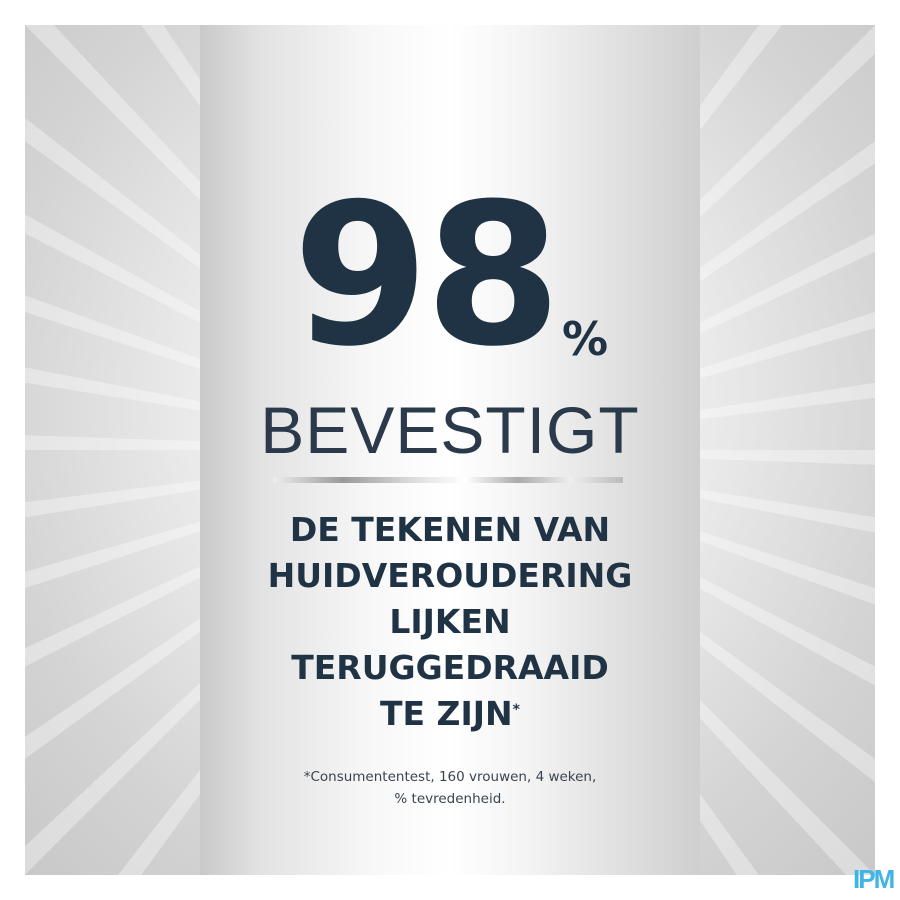 The width and height of the screenshot is (900, 900). What do you see at coordinates (450, 575) in the screenshot?
I see `claim-line: HUIDVEROUDERING` at bounding box center [450, 575].